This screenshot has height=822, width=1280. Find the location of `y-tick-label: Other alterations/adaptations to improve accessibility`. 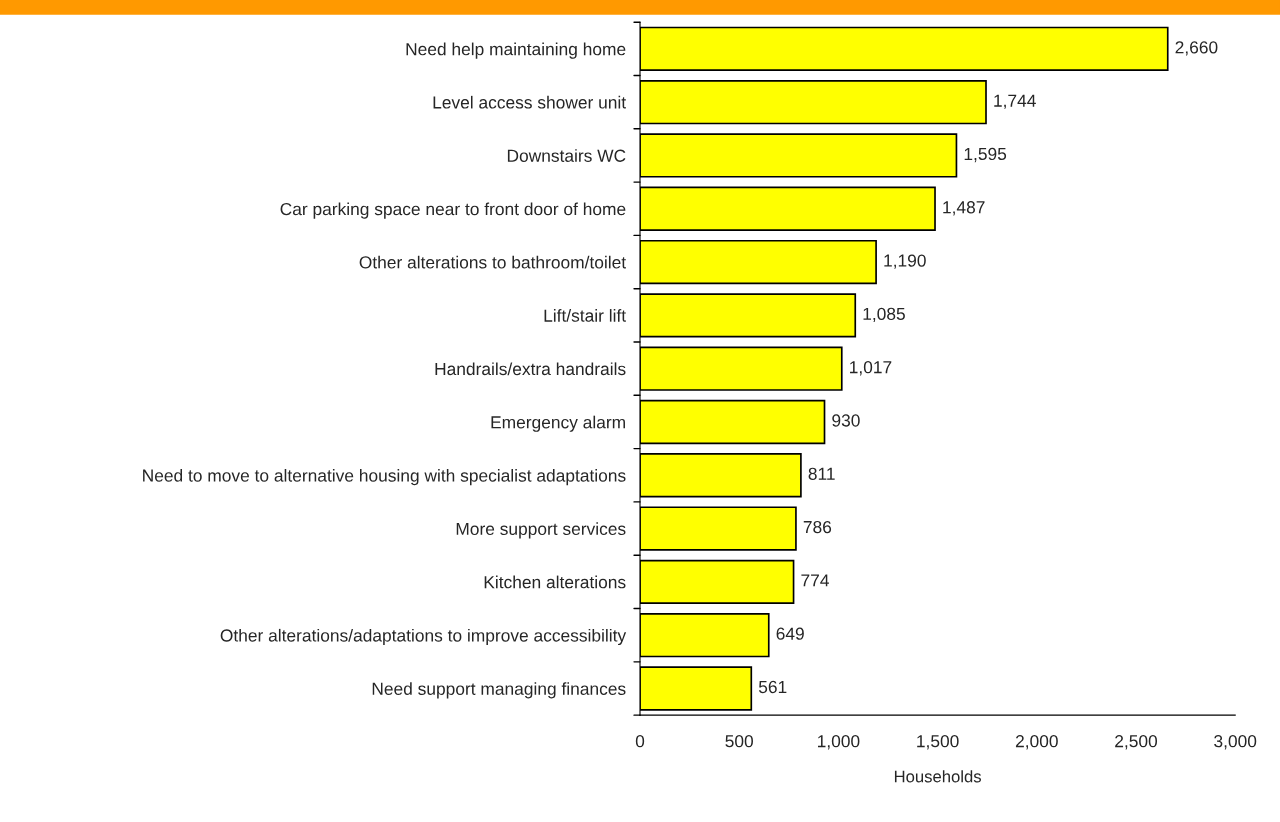

y-tick-label: Other alterations/adaptations to improve accessibility is located at coordinates (423, 637).